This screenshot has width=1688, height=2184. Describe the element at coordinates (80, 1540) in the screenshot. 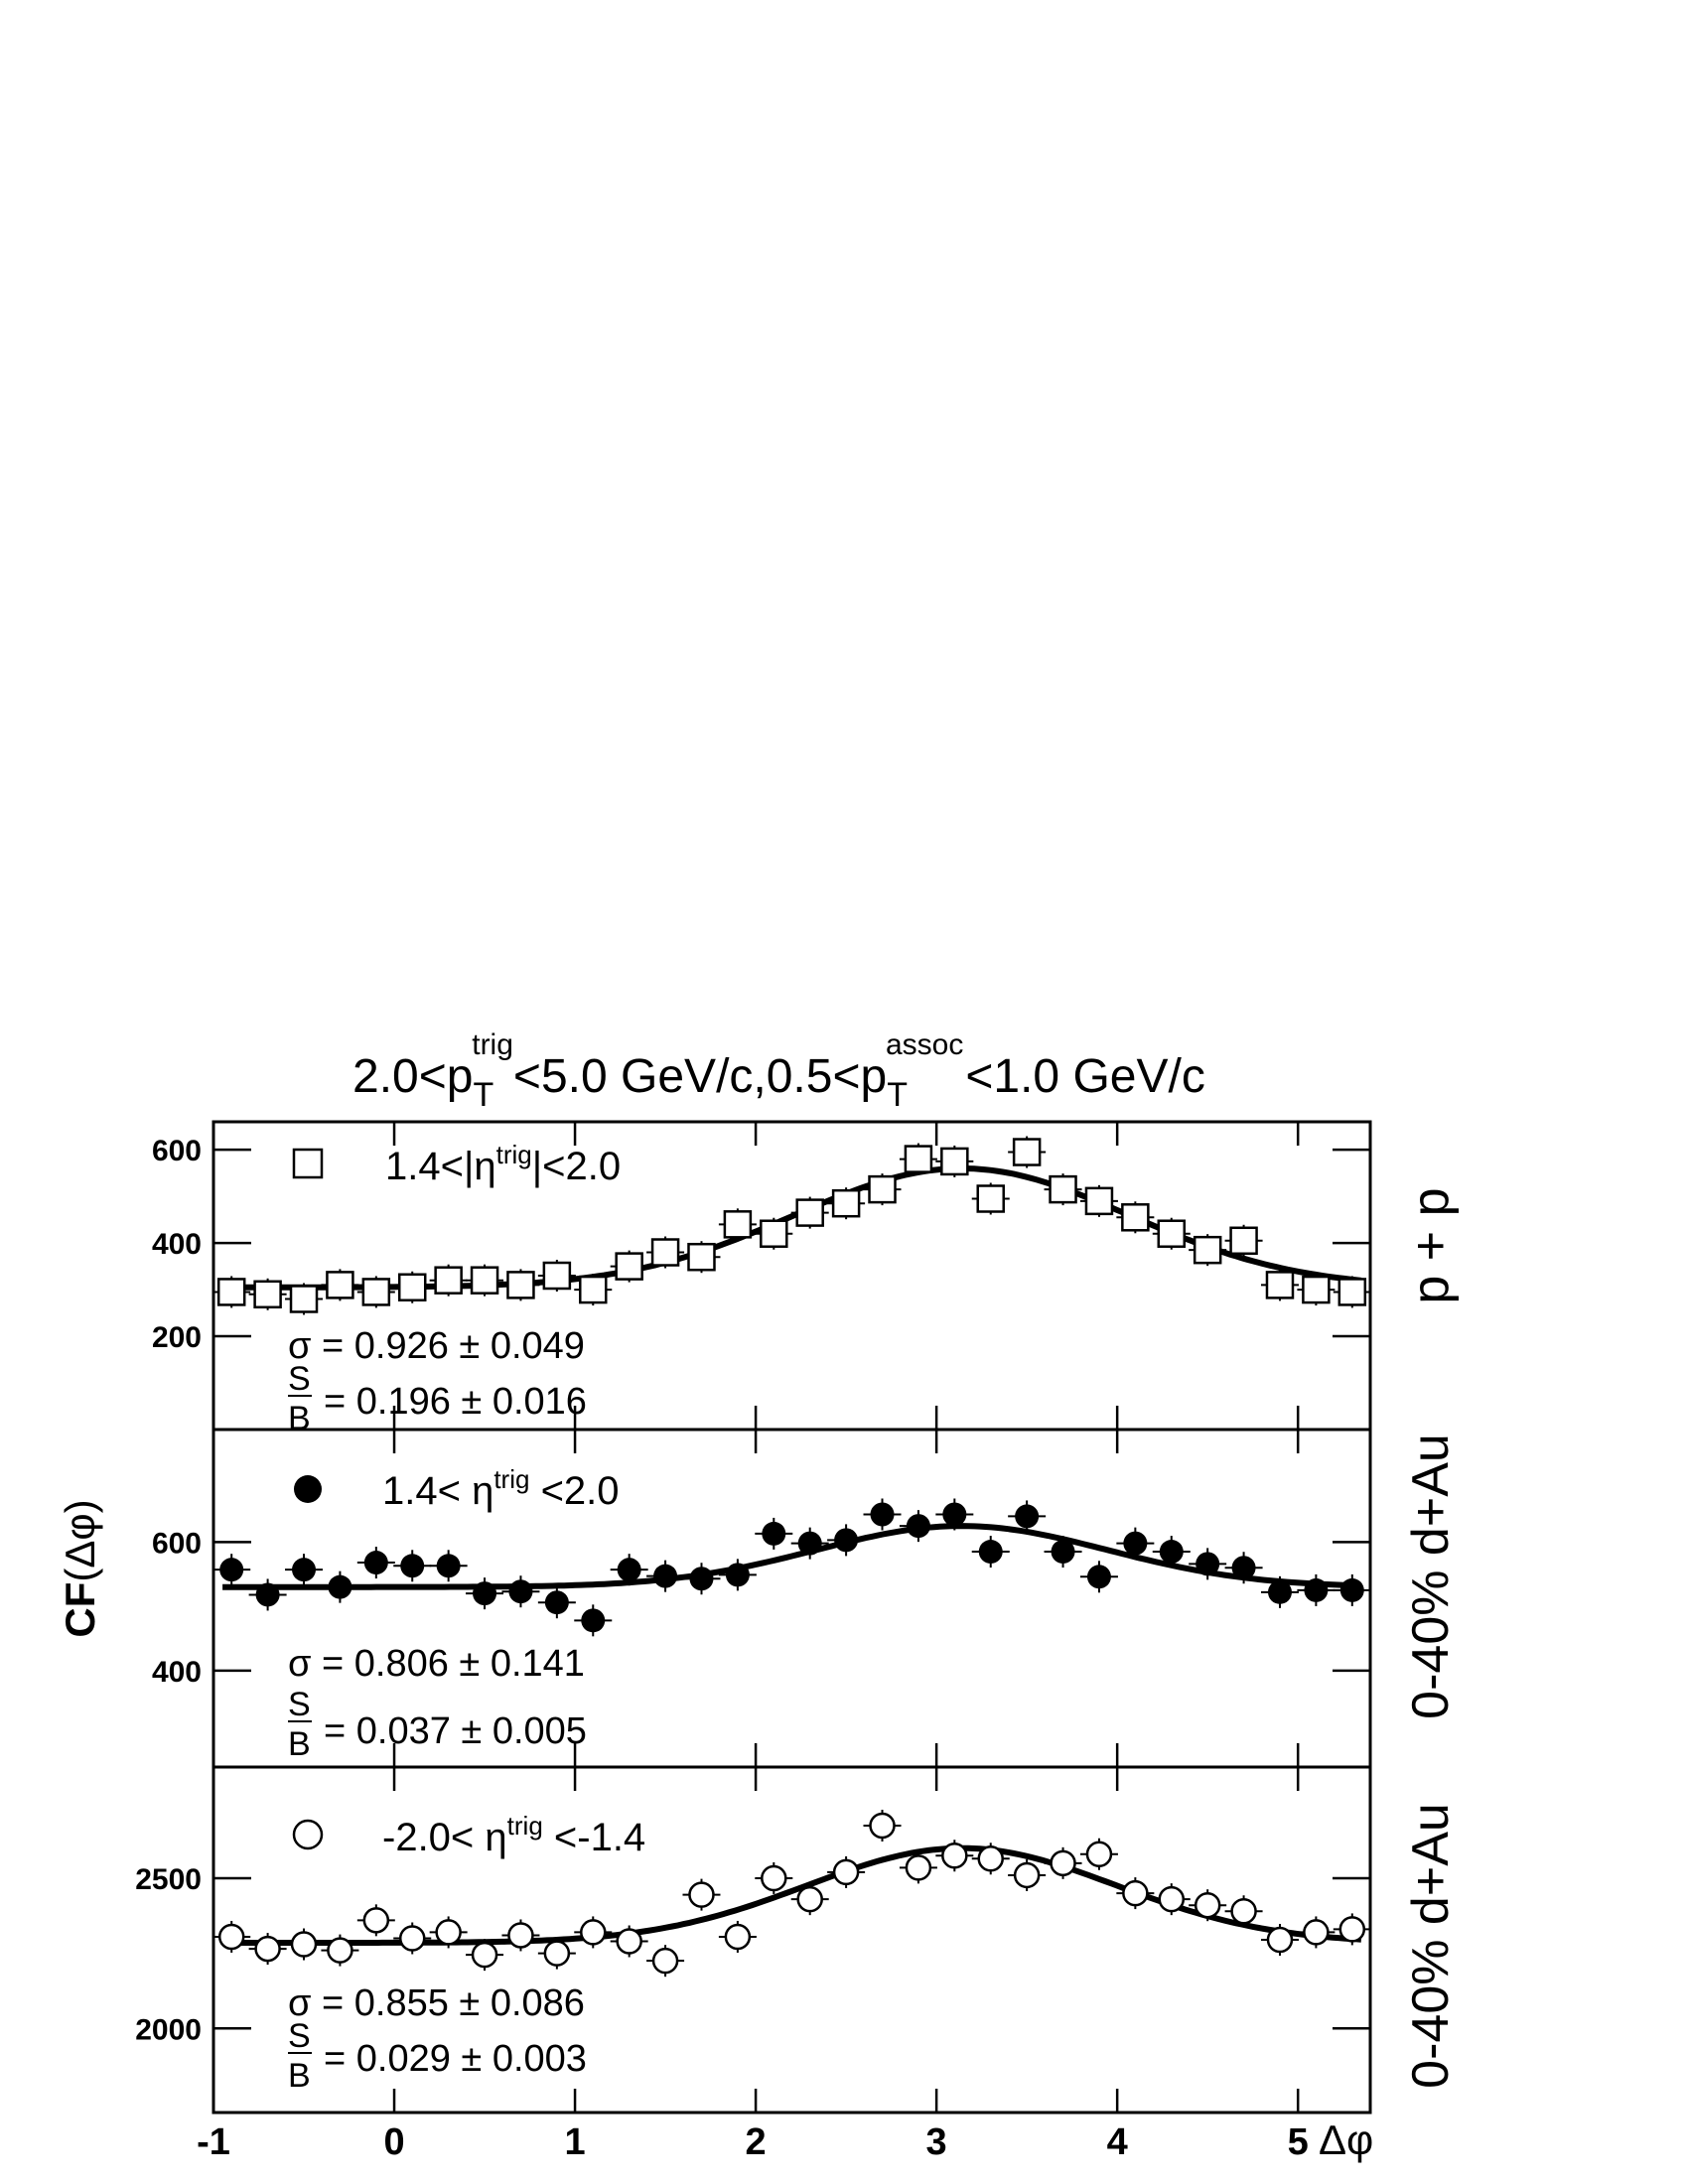

I see `y-axis-label-rest: (Δφ)` at that location.